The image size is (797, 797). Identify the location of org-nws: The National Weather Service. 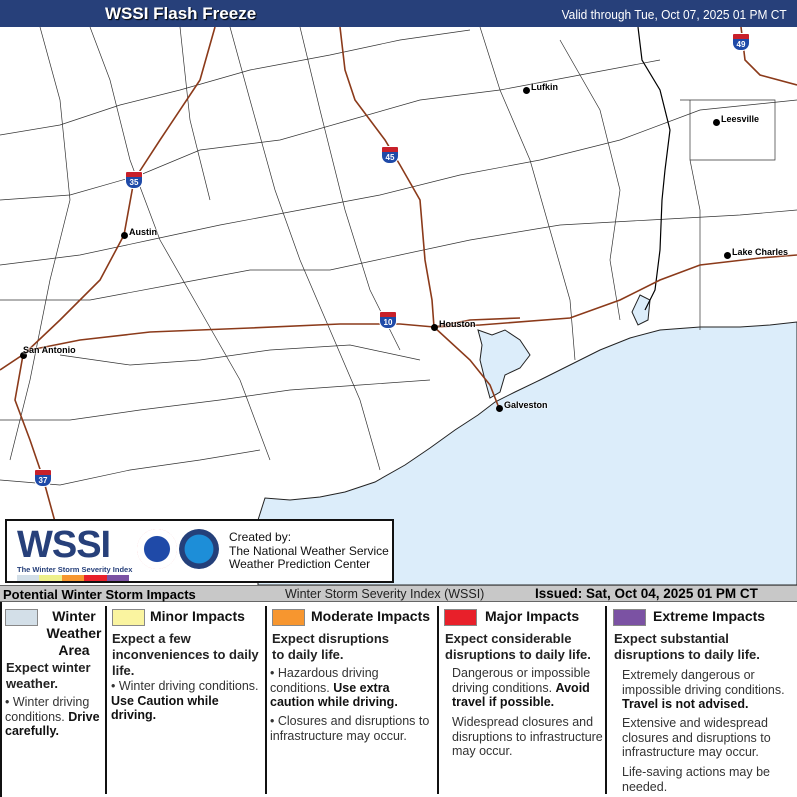
(309, 550).